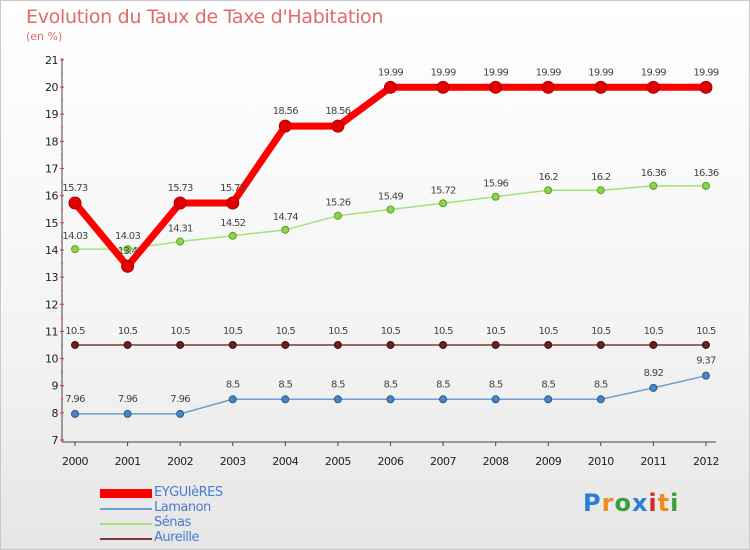  I want to click on y-tick-label: 7, so click(55, 440).